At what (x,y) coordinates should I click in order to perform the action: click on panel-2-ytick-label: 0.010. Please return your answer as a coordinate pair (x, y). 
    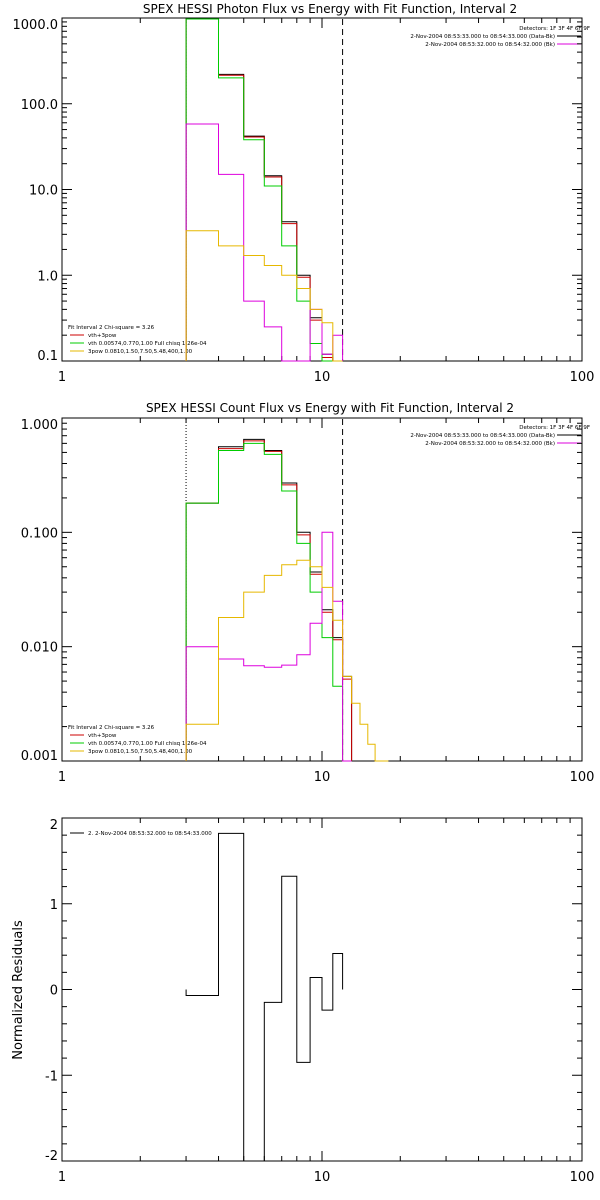
    Looking at the image, I should click on (39, 648).